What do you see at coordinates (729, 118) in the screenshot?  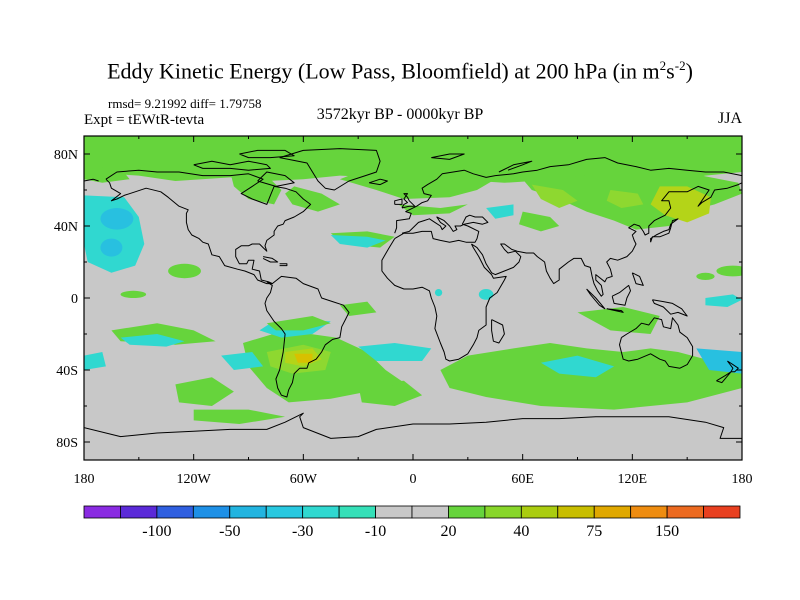 I see `season-label: JJA` at bounding box center [729, 118].